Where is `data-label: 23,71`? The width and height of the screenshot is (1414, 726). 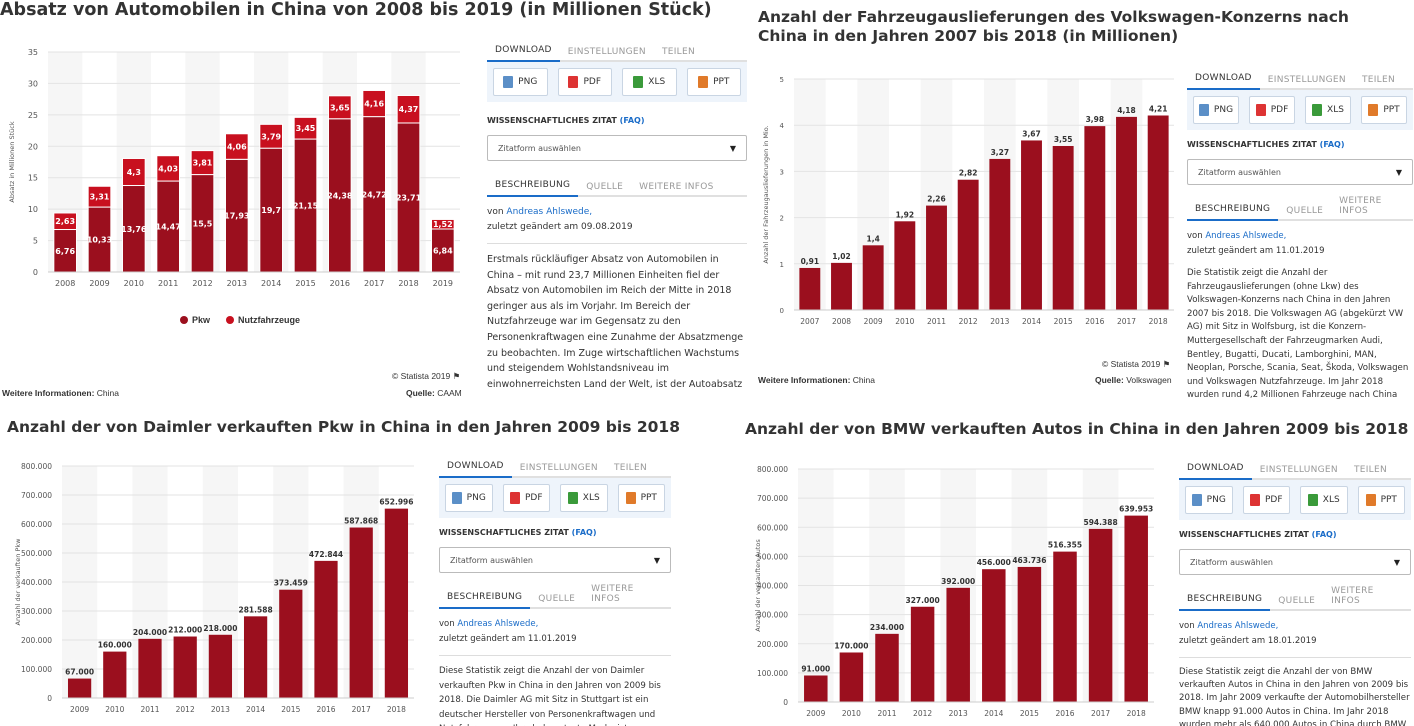
data-label: 23,71 is located at coordinates (409, 197).